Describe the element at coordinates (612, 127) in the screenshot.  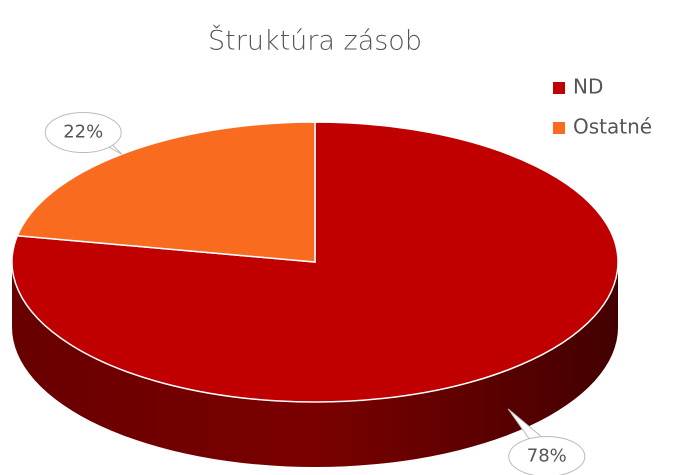
I see `legend-label: Ostatné` at that location.